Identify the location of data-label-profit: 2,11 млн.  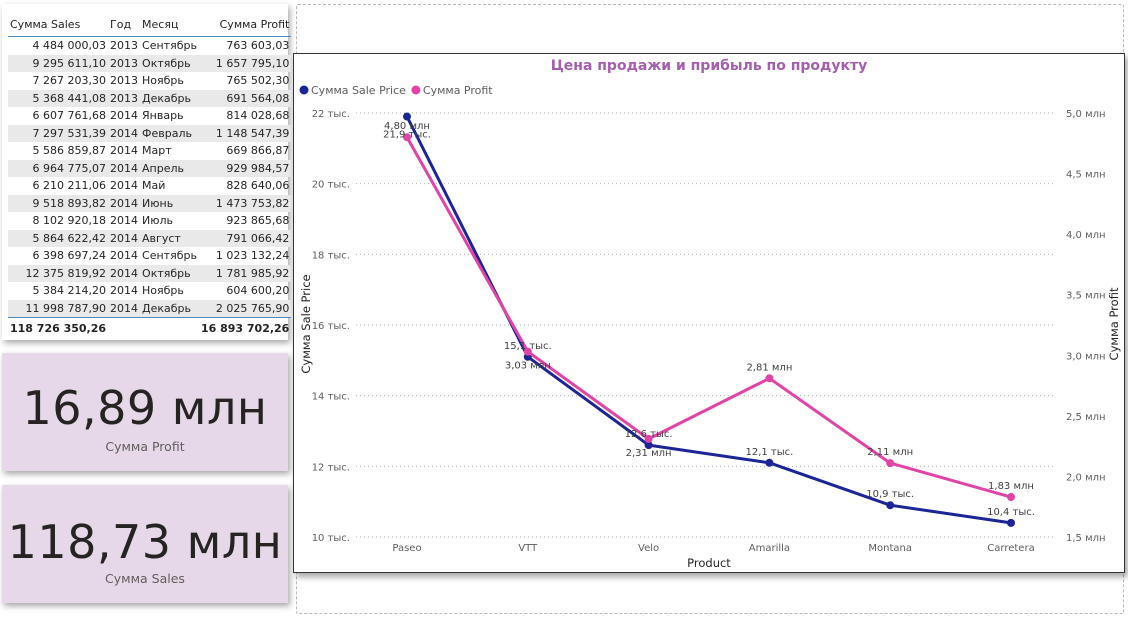
(890, 452).